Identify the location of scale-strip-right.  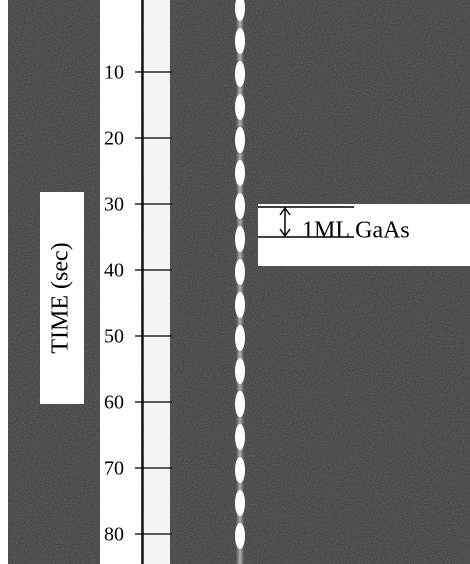
(157, 282).